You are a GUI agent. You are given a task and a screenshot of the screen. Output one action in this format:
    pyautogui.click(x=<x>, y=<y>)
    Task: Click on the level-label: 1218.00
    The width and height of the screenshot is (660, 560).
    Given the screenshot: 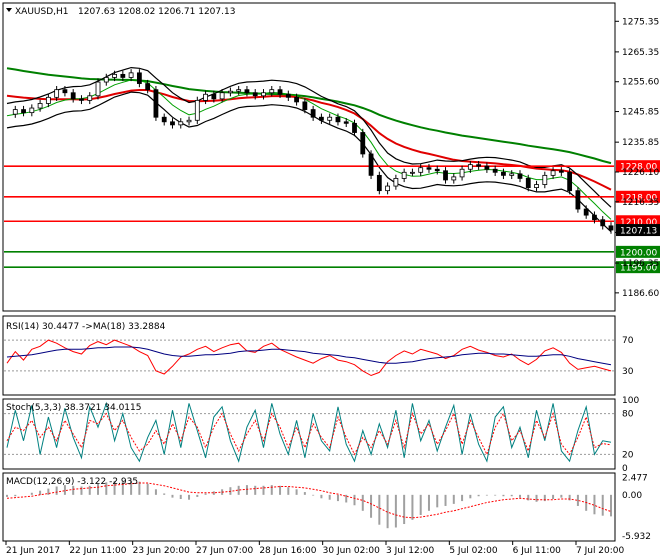 What is the action you would take?
    pyautogui.click(x=638, y=198)
    